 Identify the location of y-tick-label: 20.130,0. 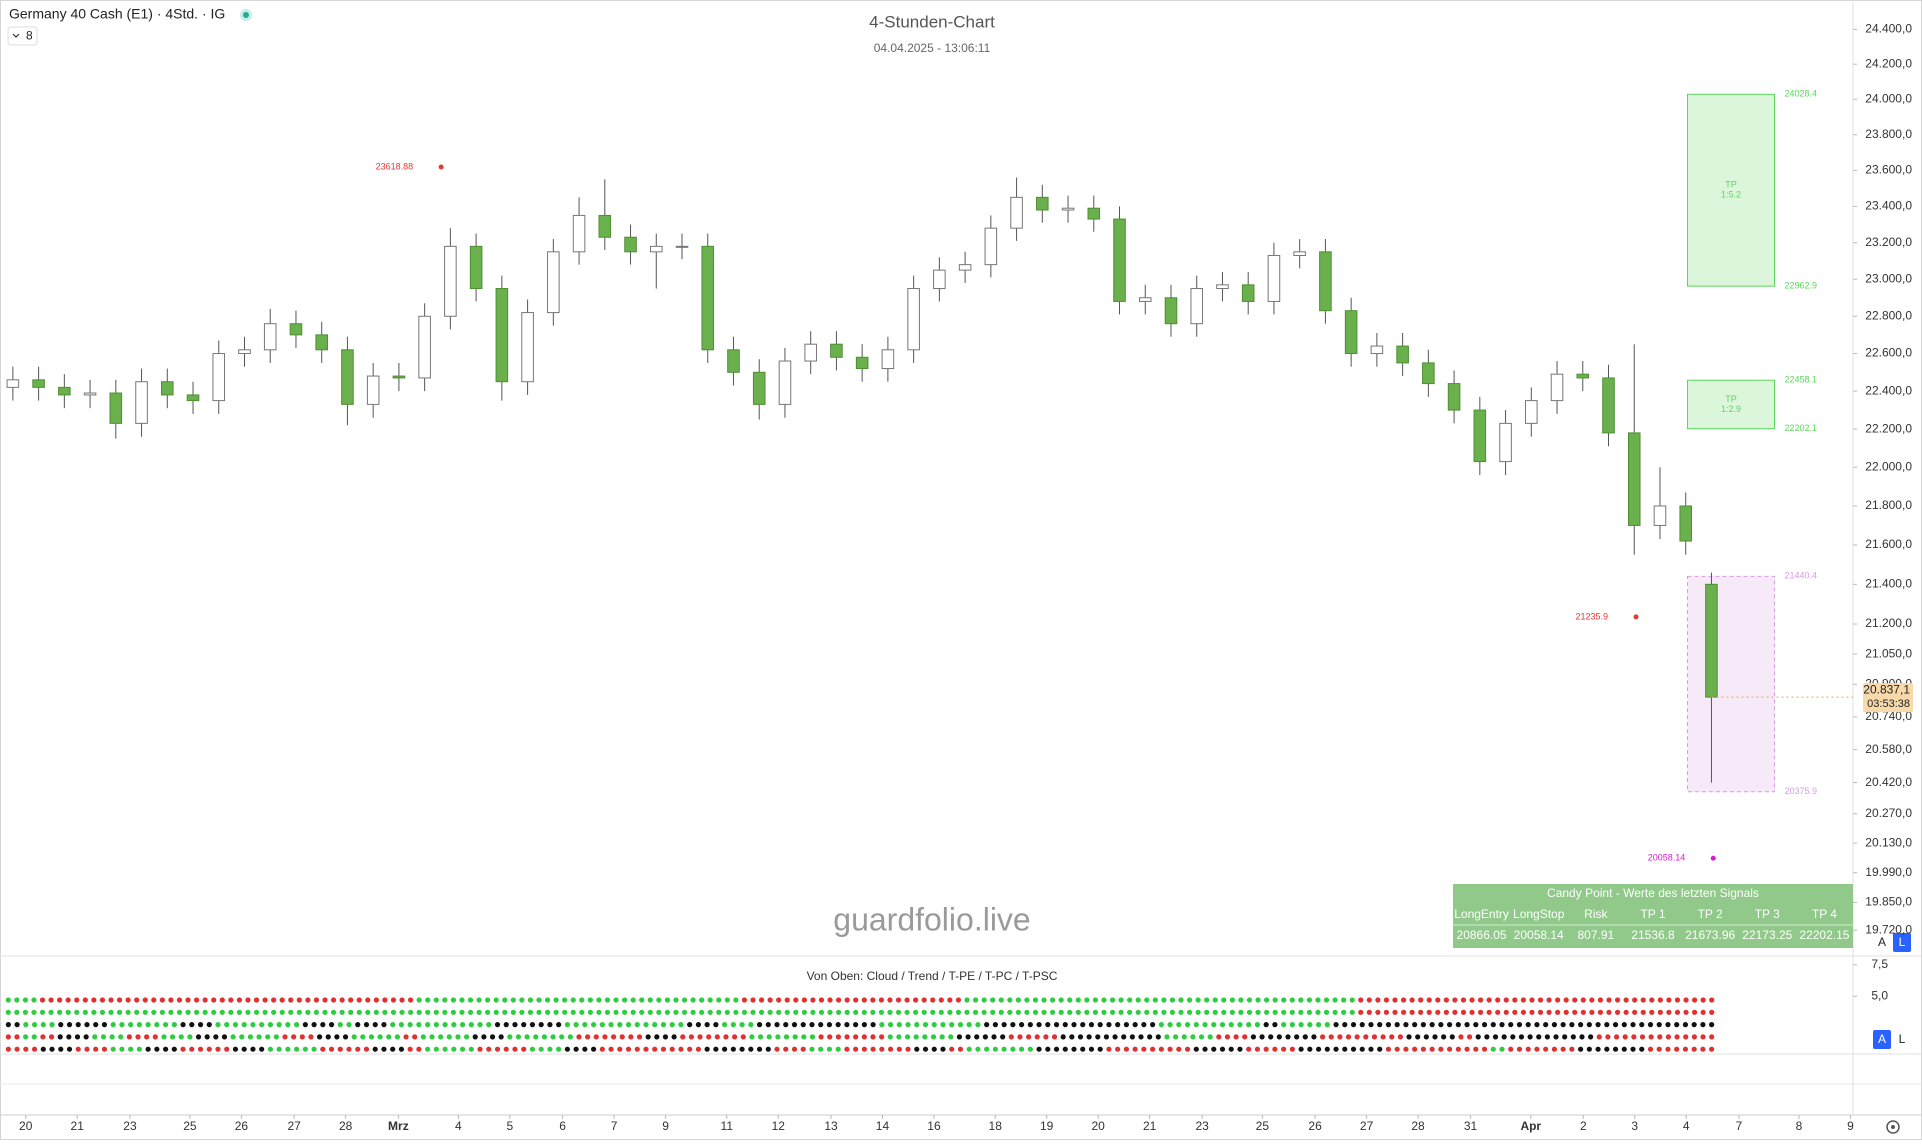
(1888, 842).